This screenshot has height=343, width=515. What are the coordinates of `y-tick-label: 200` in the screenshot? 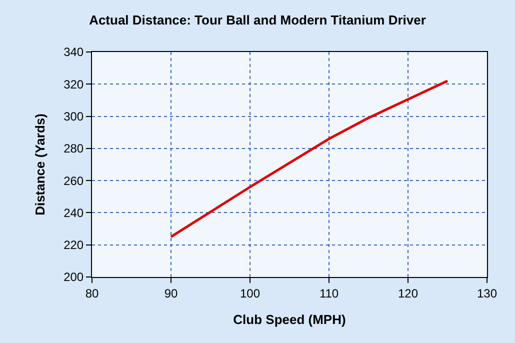 It's located at (74, 277).